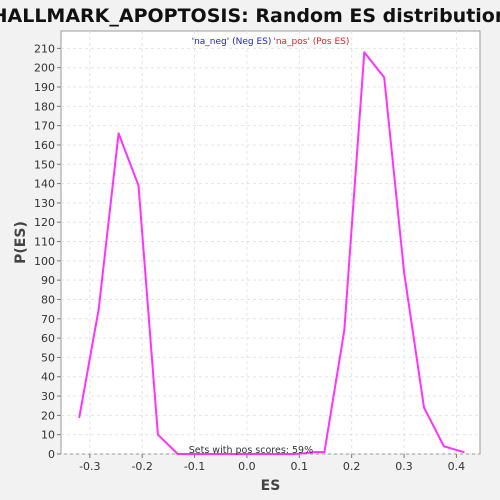  I want to click on y-tick-label: 10, so click(48, 435).